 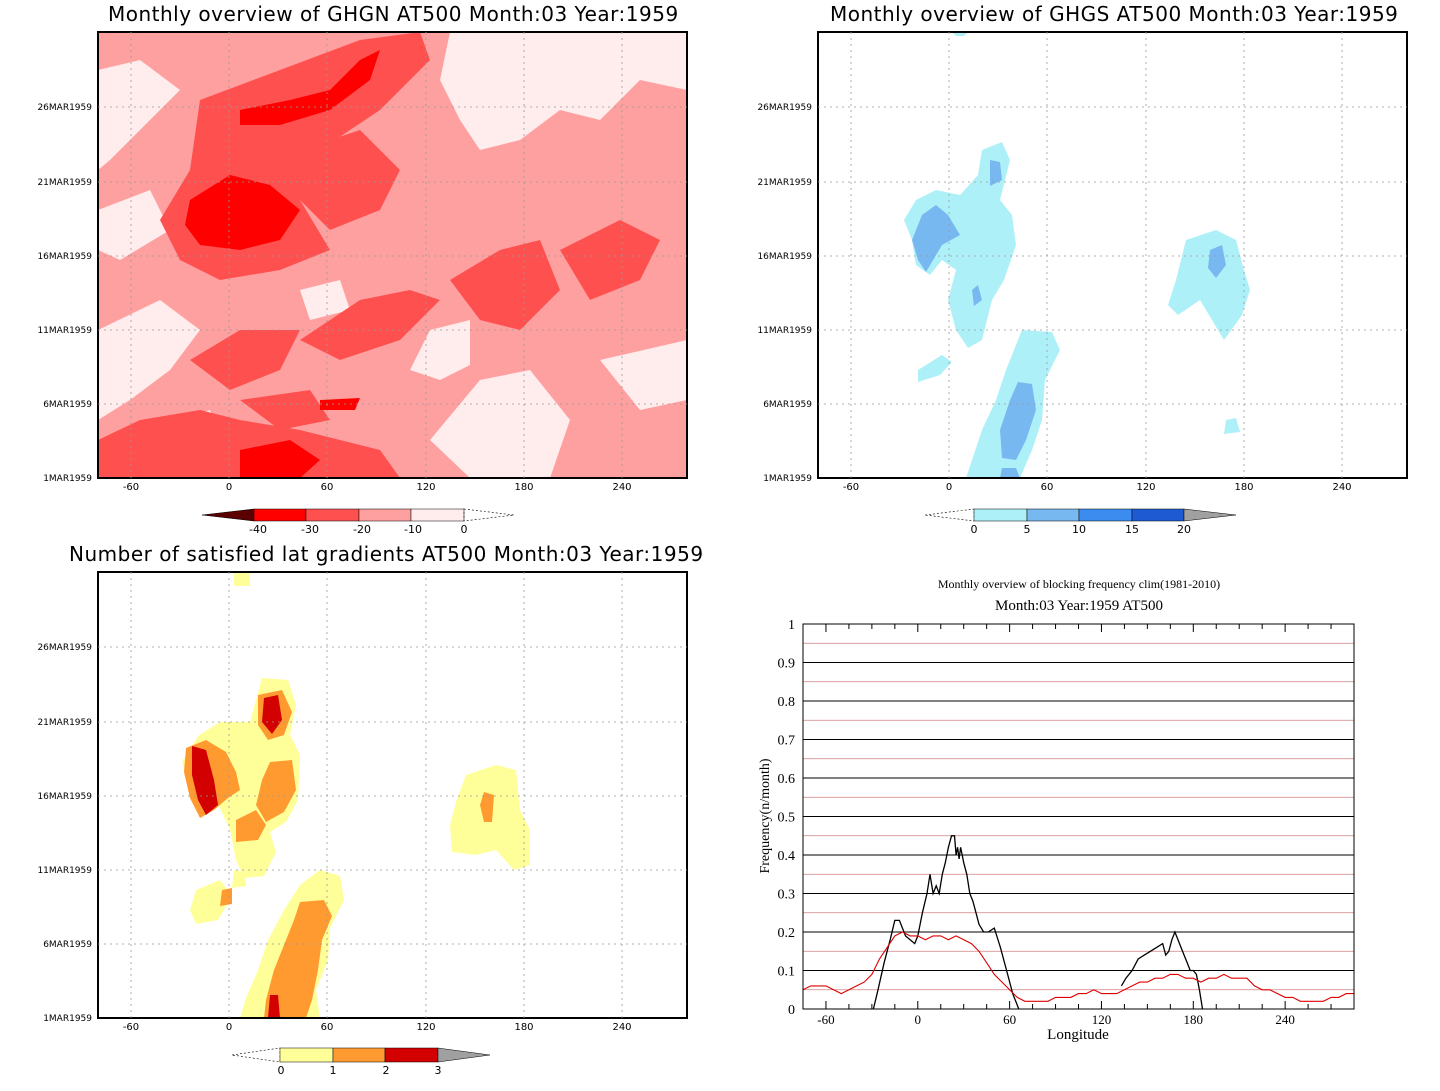 I want to click on y-tick-label: 0.8, so click(x=787, y=702).